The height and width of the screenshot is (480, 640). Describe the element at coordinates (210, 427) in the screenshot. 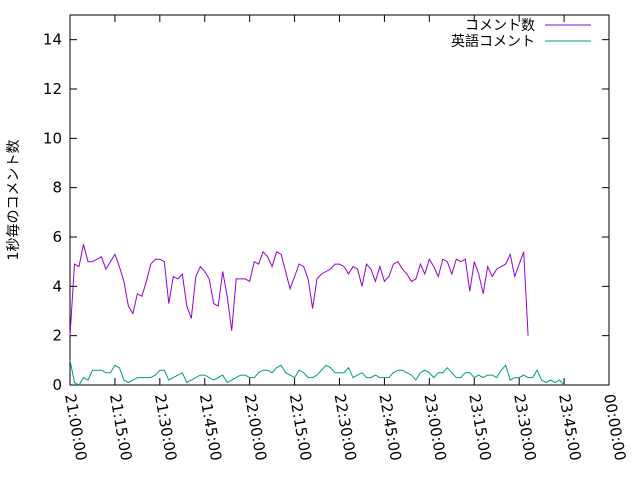

I see `x-tick-label: 21:45:00` at that location.